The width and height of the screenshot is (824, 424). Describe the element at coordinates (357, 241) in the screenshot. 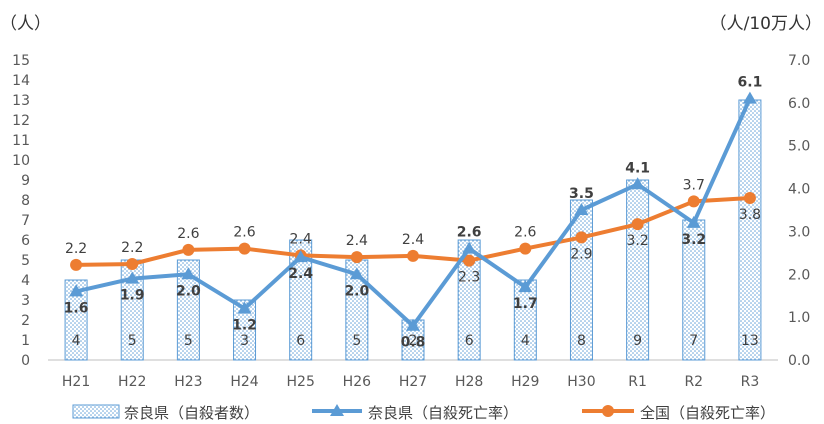

I see `national-rate-label: 2.4` at that location.